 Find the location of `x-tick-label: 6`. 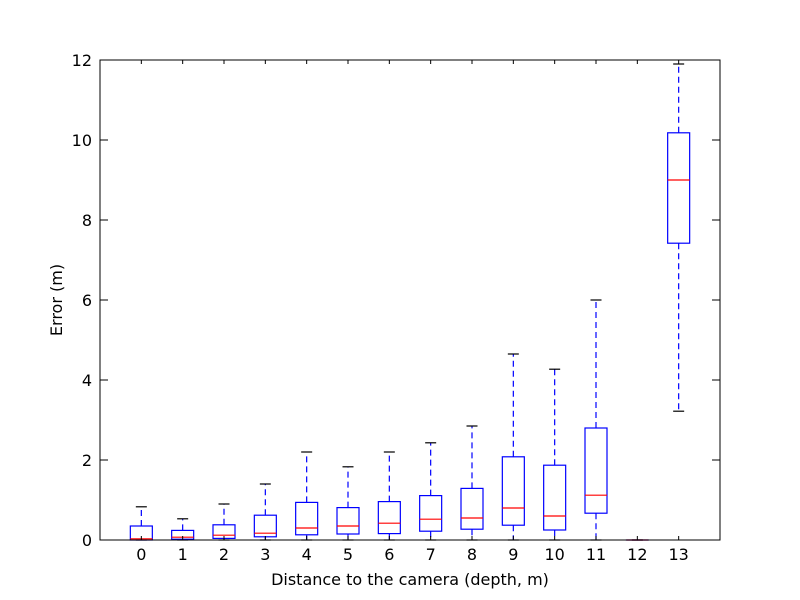

x-tick-label: 6 is located at coordinates (389, 554).